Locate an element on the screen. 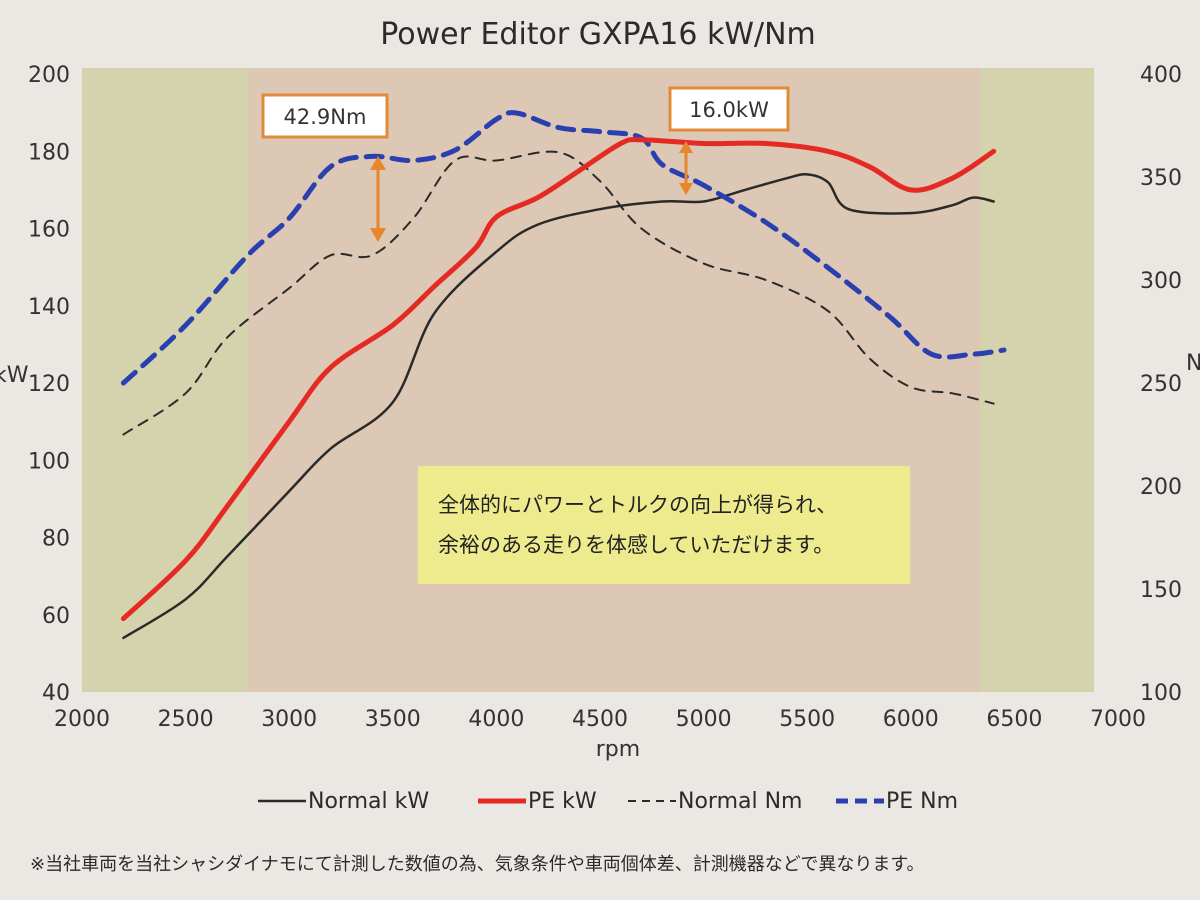 The height and width of the screenshot is (900, 1200). legend-label: Normal Nm is located at coordinates (740, 801).